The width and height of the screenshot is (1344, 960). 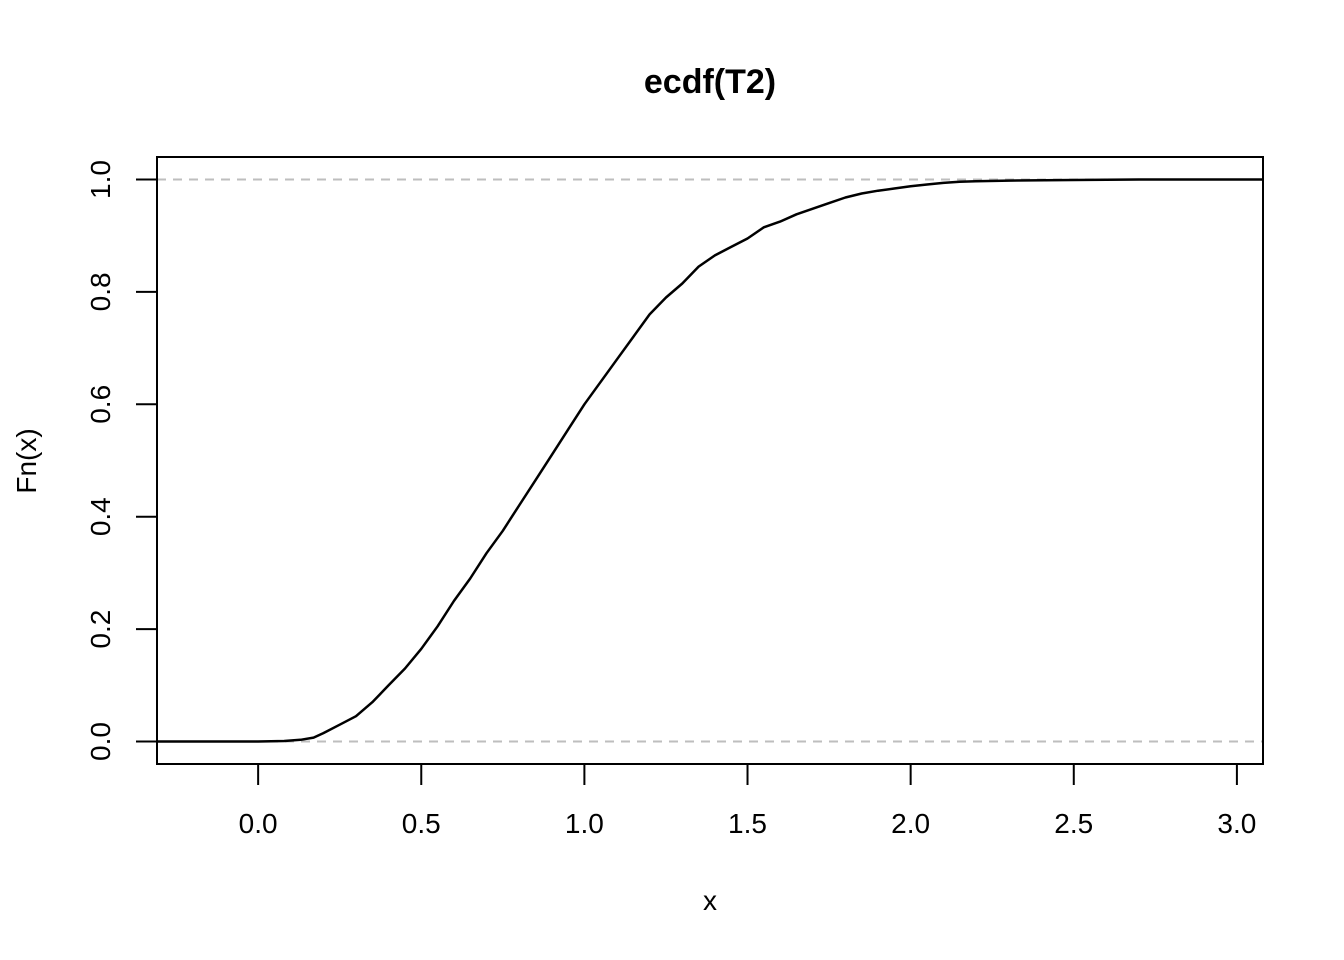 I want to click on y-tick-label-4: 0.8, so click(x=100, y=291).